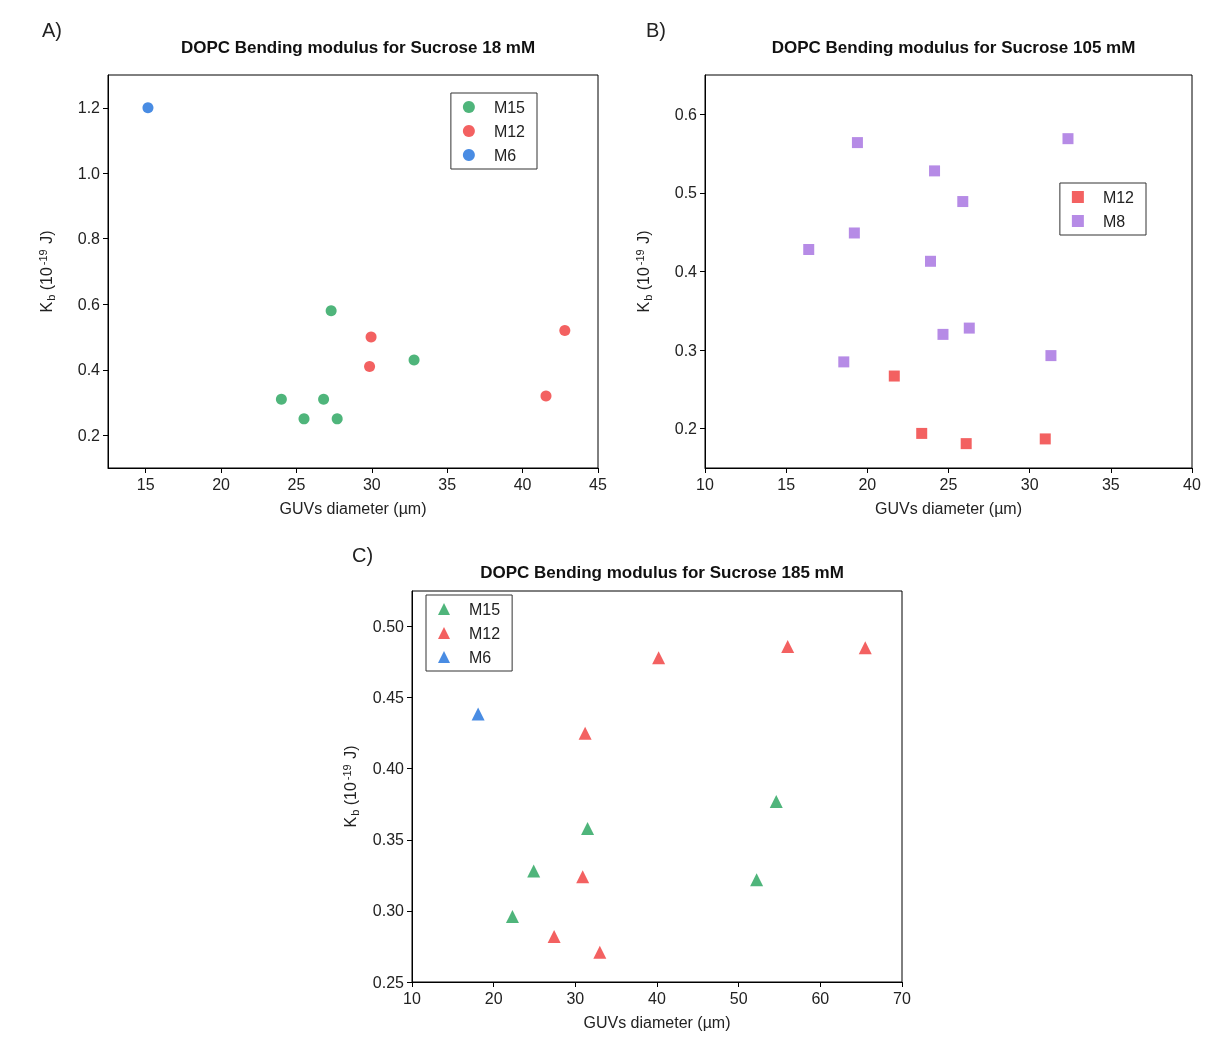  What do you see at coordinates (686, 350) in the screenshot?
I see `y-tick-label: 0.3` at bounding box center [686, 350].